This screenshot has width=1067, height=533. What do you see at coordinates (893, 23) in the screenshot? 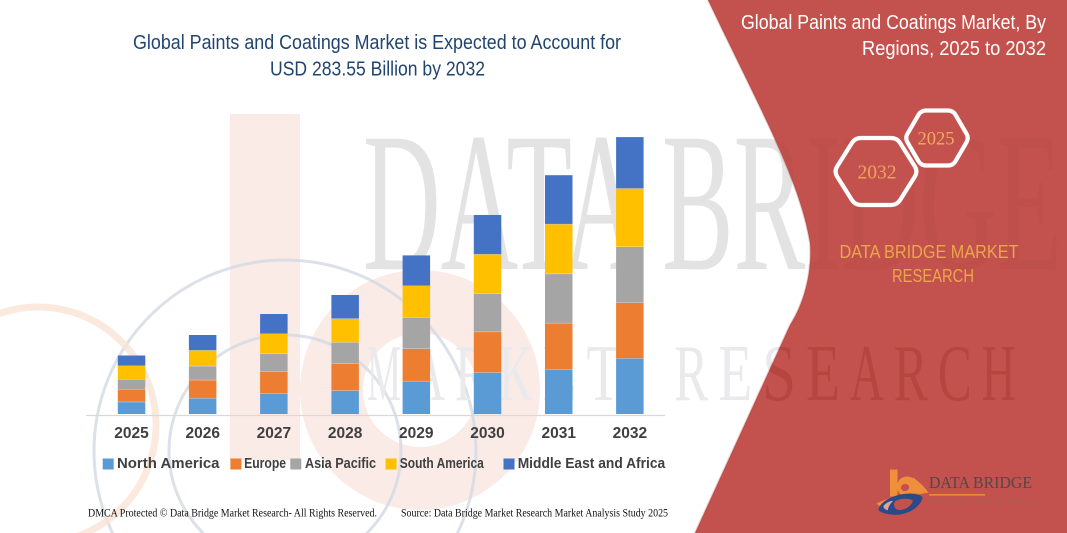
I see `svg-text:Global Paints and Coatings Mar: Global Paints and Coatings Market, By` at bounding box center [893, 23].